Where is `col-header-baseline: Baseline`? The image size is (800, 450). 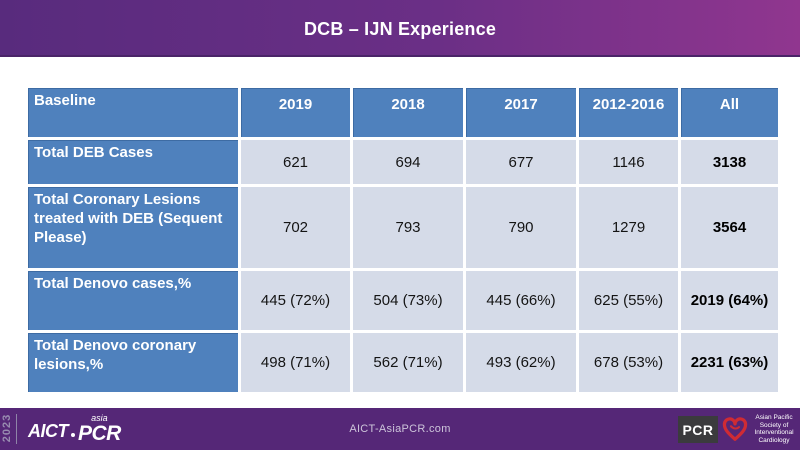
col-header-baseline: Baseline is located at coordinates (133, 112).